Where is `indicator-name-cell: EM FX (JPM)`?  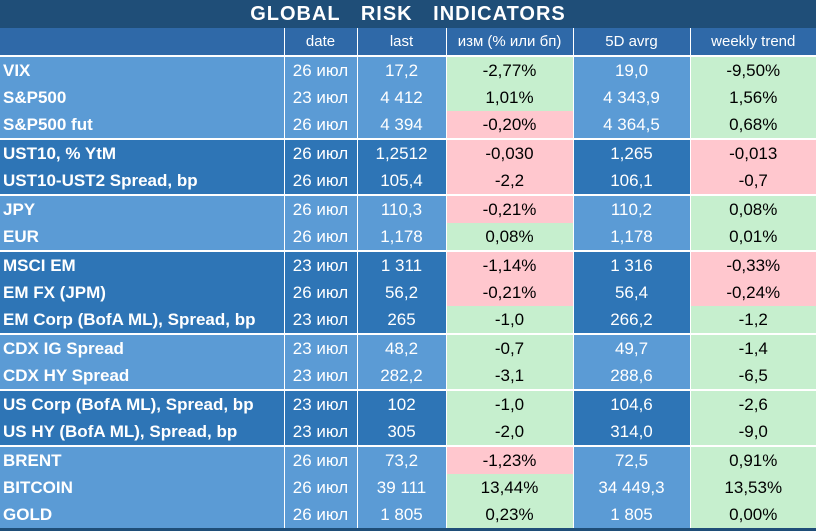
indicator-name-cell: EM FX (JPM) is located at coordinates (142, 292).